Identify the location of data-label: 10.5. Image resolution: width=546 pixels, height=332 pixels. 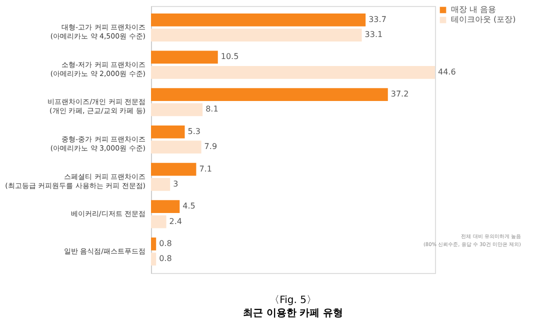
(229, 57).